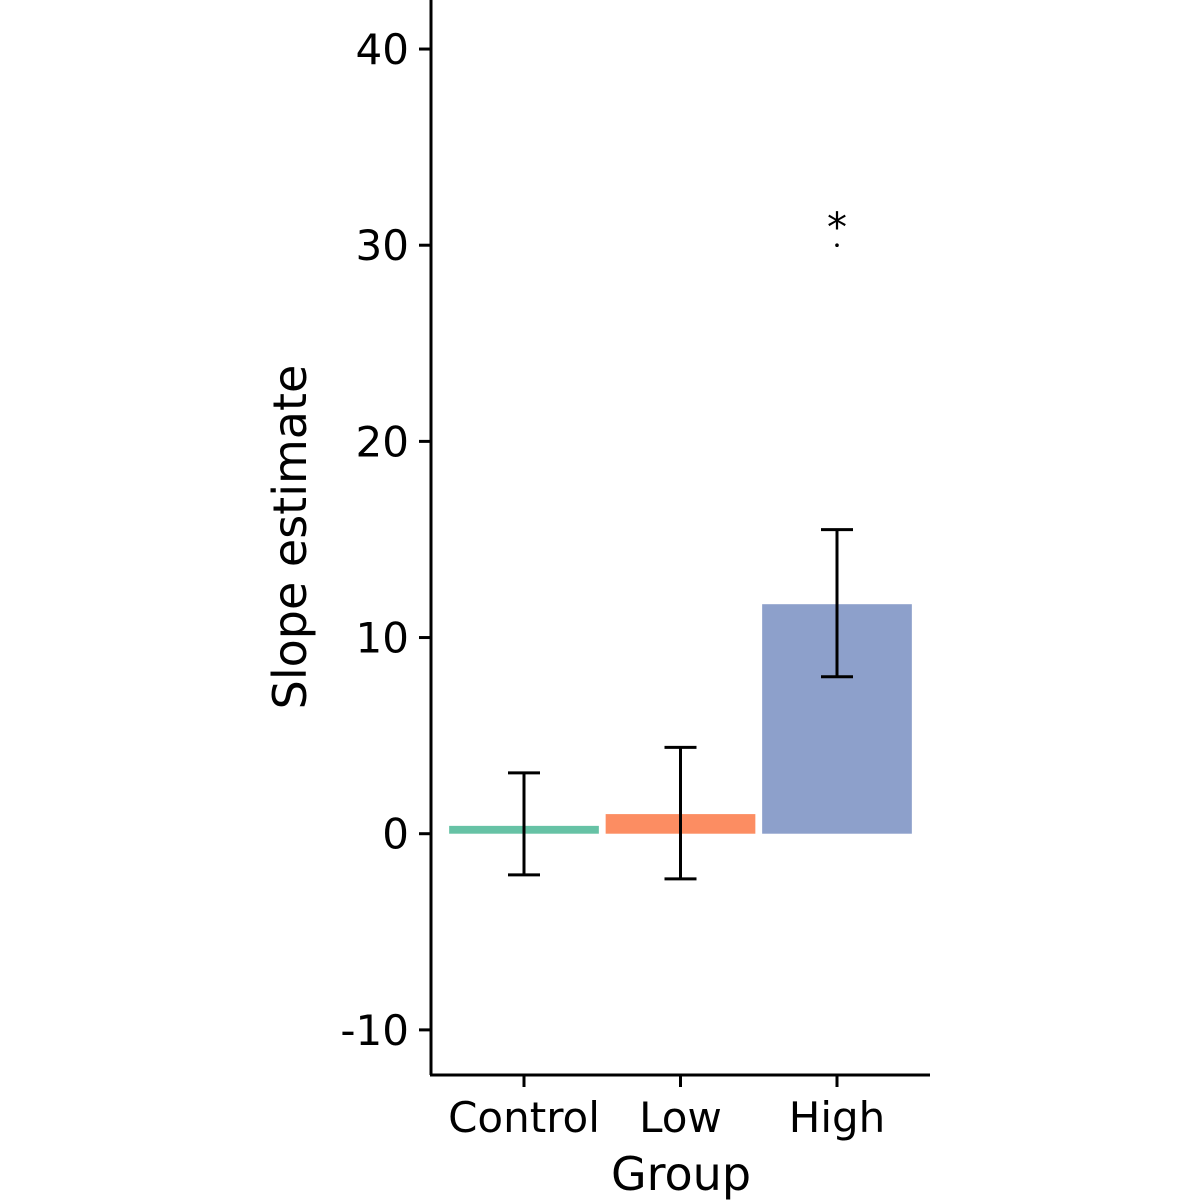  What do you see at coordinates (837, 245) in the screenshot?
I see `annotation-dot` at bounding box center [837, 245].